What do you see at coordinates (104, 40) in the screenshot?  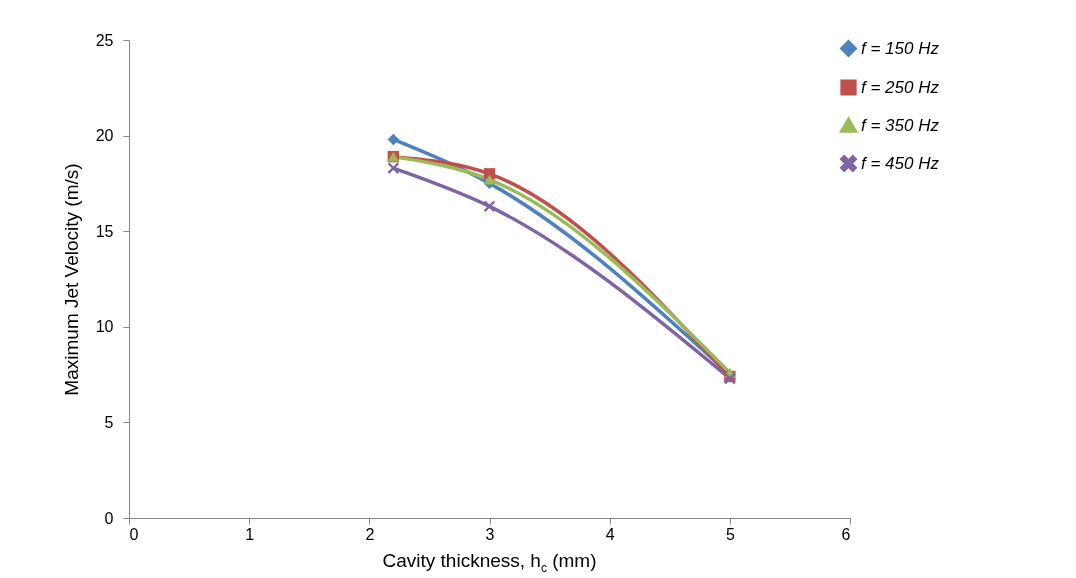 I see `y-tick-label: 25` at bounding box center [104, 40].